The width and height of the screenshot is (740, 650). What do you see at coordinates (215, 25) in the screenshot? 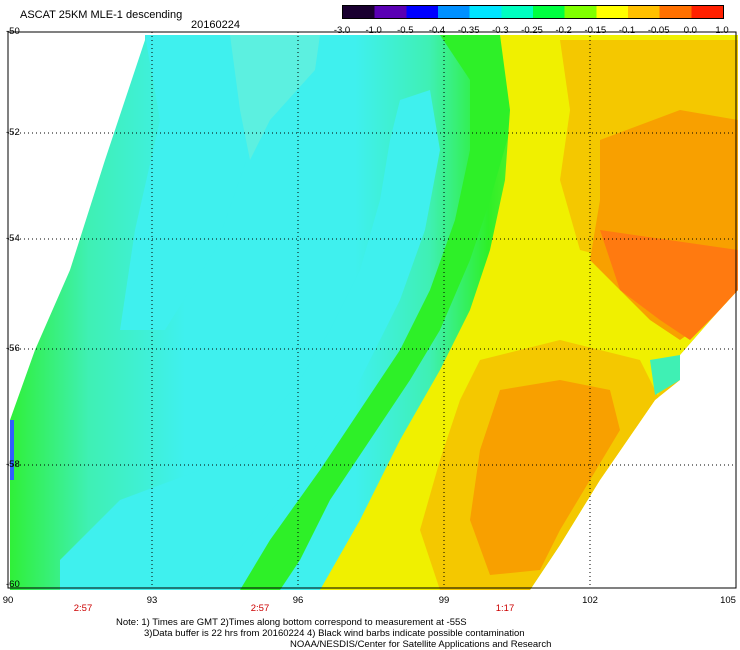
I see `map-date: 20160224` at bounding box center [215, 25].